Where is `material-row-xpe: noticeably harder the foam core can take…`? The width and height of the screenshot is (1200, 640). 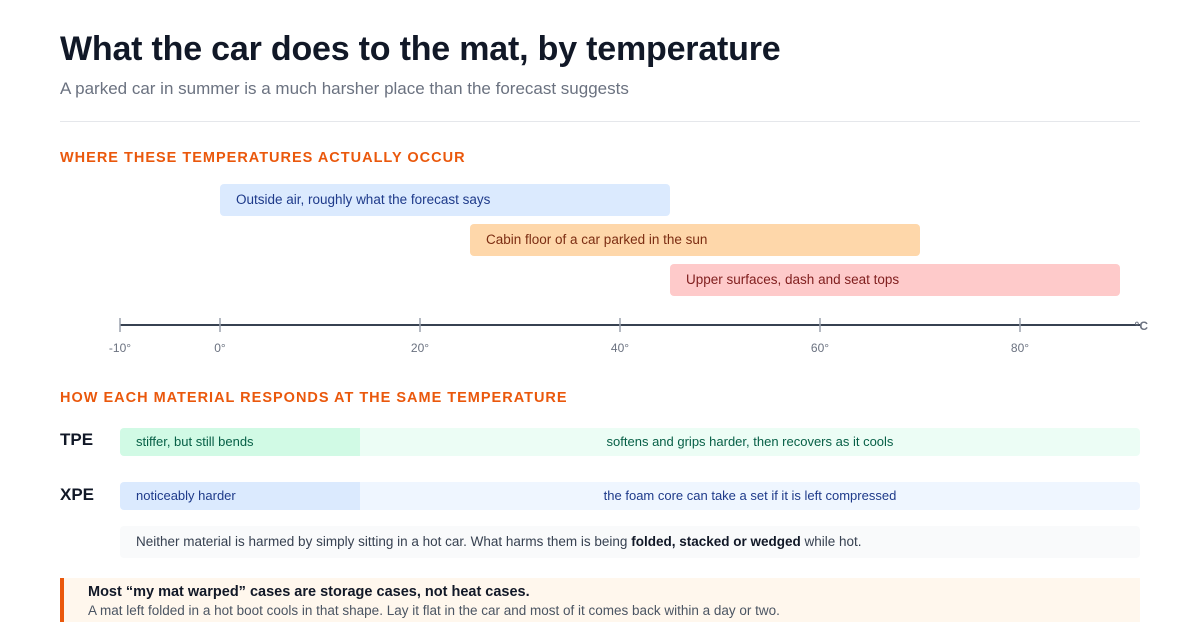
material-row-xpe: noticeably harder the foam core can take… is located at coordinates (630, 496).